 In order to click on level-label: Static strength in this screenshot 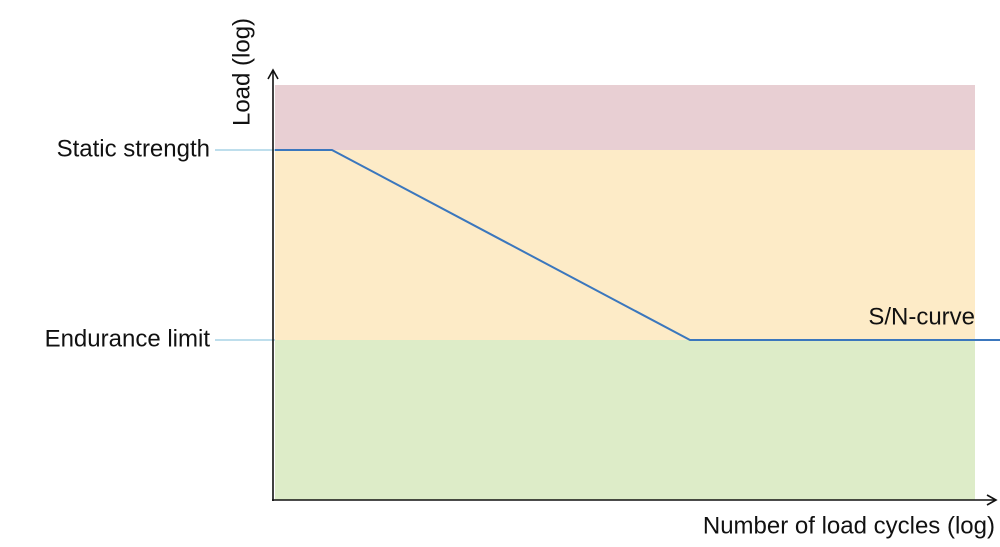, I will do `click(133, 148)`.